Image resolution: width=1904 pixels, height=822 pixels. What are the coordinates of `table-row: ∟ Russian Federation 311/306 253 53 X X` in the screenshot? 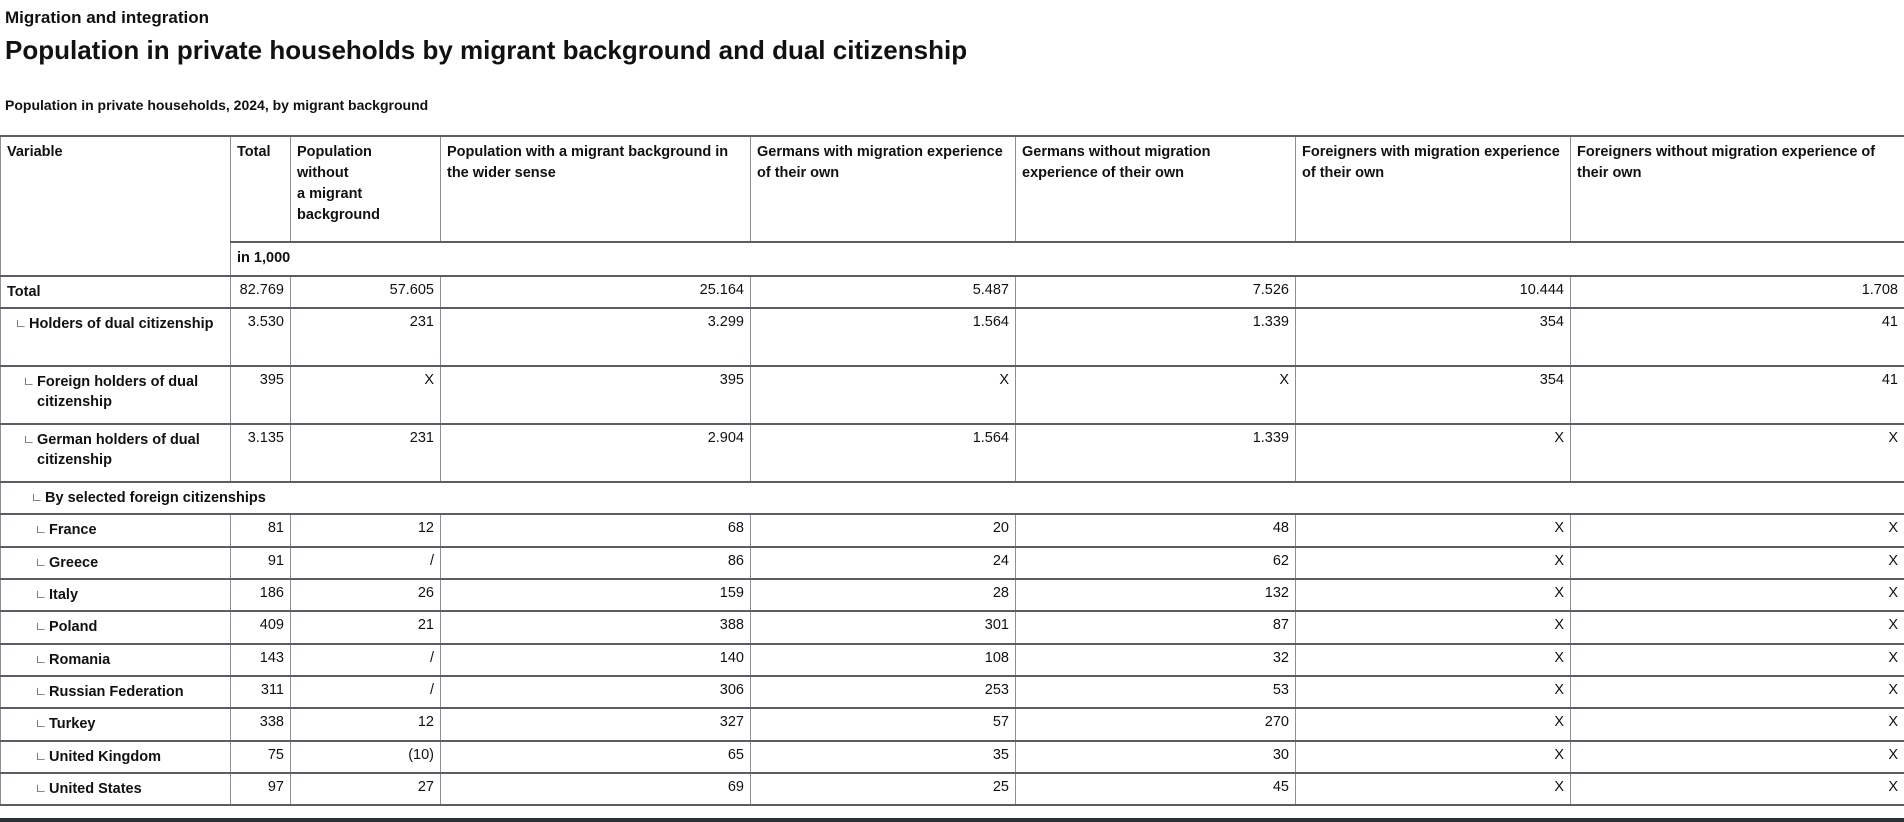 It's located at (952, 692).